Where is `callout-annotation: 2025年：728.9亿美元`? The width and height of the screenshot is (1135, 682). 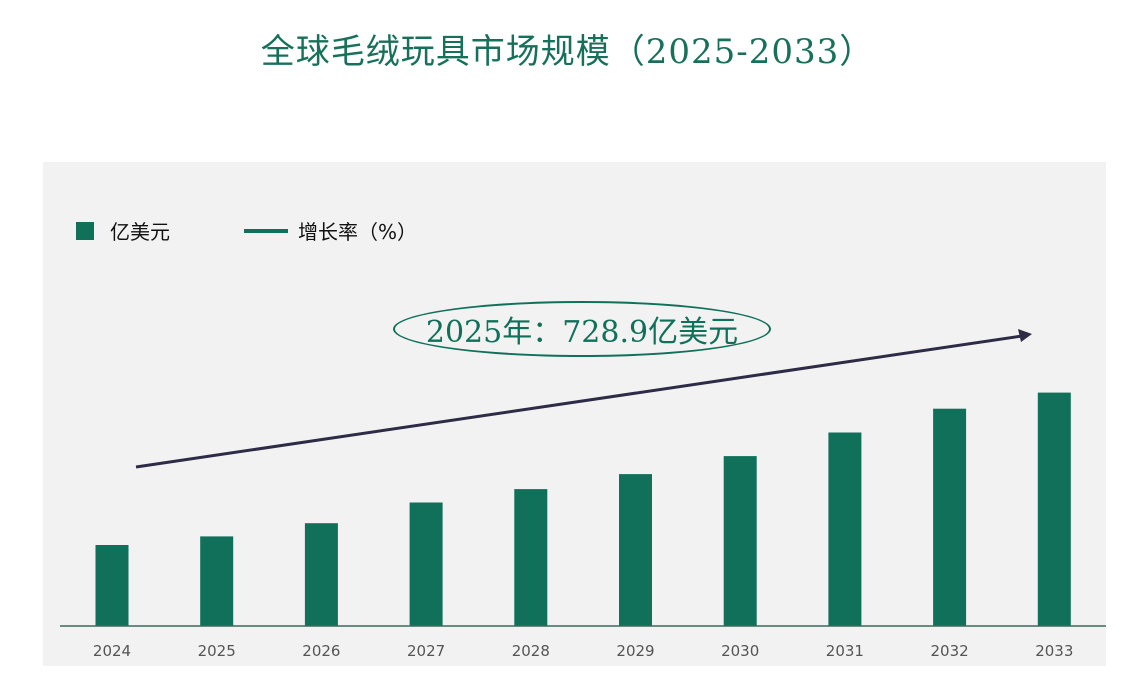 callout-annotation: 2025年：728.9亿美元 is located at coordinates (582, 329).